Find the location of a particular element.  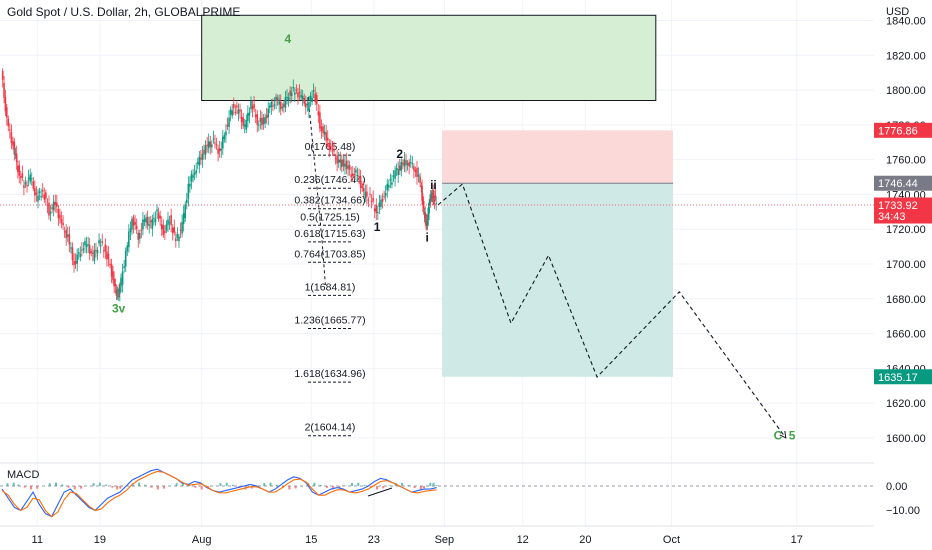

wave-label-5: 5 is located at coordinates (792, 436).